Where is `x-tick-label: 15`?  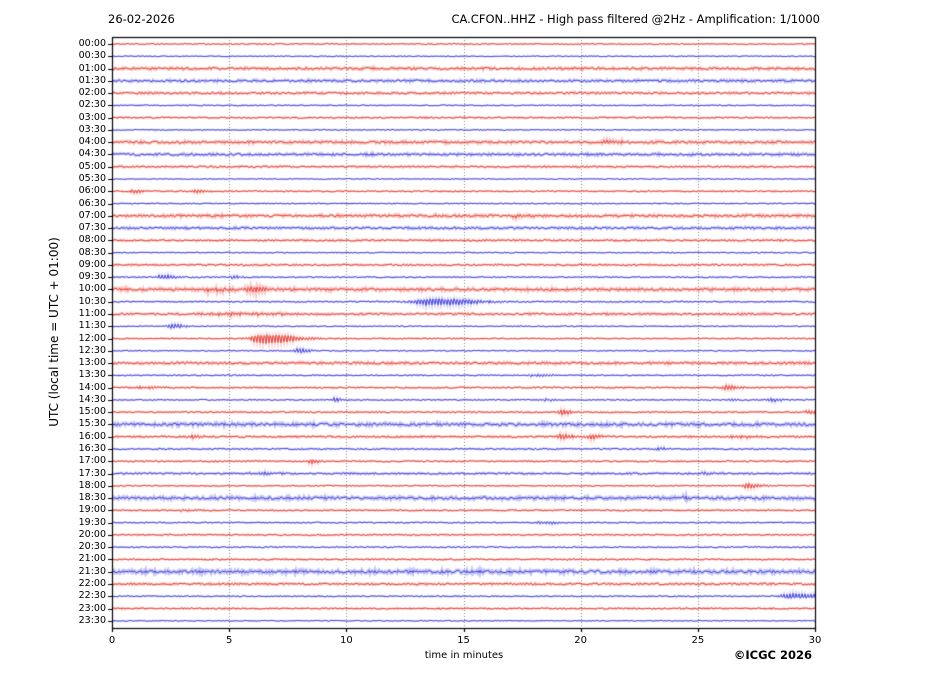 x-tick-label: 15 is located at coordinates (463, 640).